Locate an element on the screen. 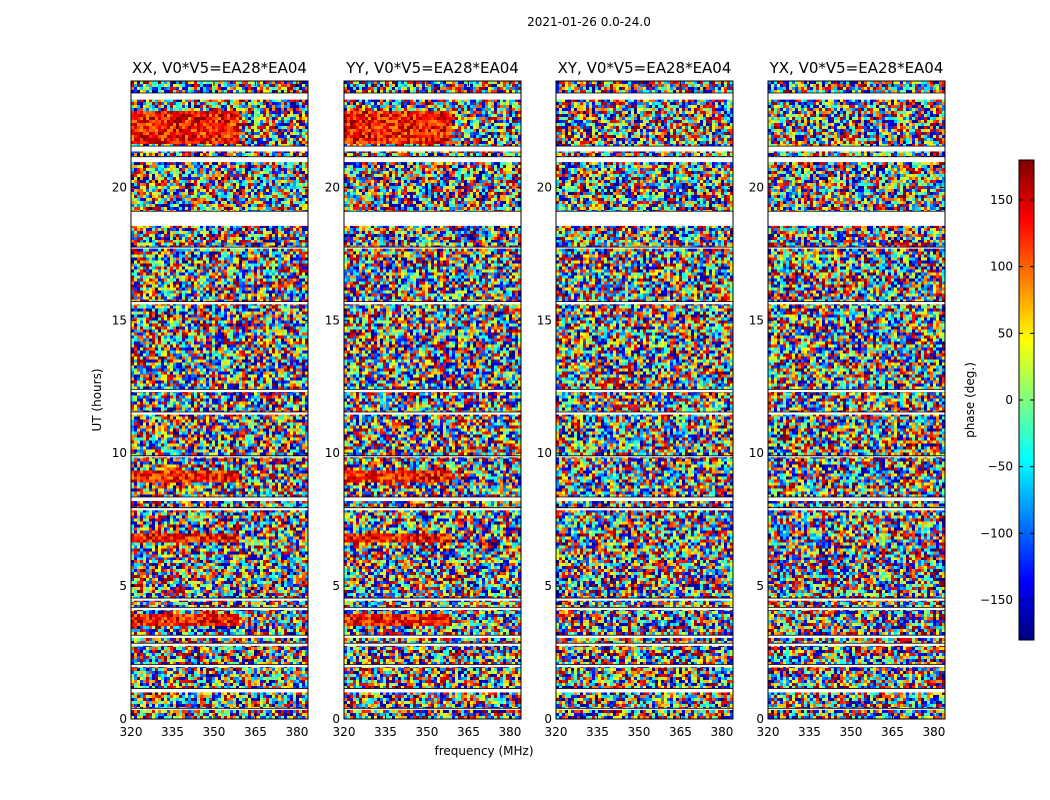 The width and height of the screenshot is (1050, 800). y-tick-label: 20 is located at coordinates (119, 187).